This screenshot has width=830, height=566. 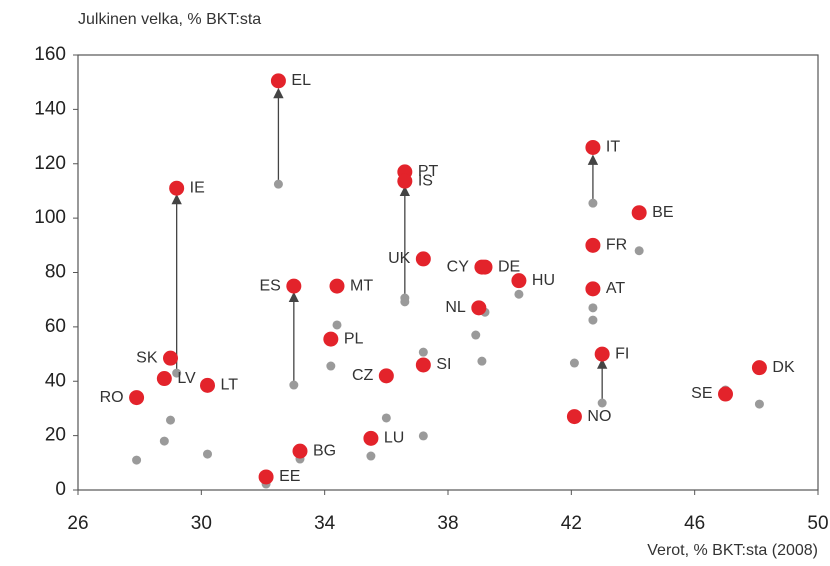 I want to click on x-tick-label: 26, so click(x=77, y=523).